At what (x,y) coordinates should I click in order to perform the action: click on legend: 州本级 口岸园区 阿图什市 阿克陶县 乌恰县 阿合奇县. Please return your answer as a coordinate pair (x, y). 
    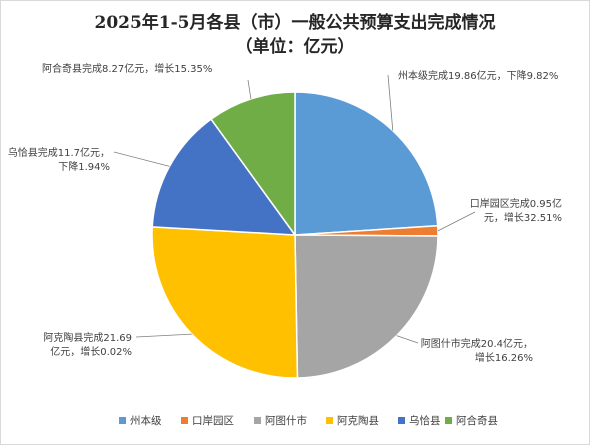
    Looking at the image, I should click on (308, 420).